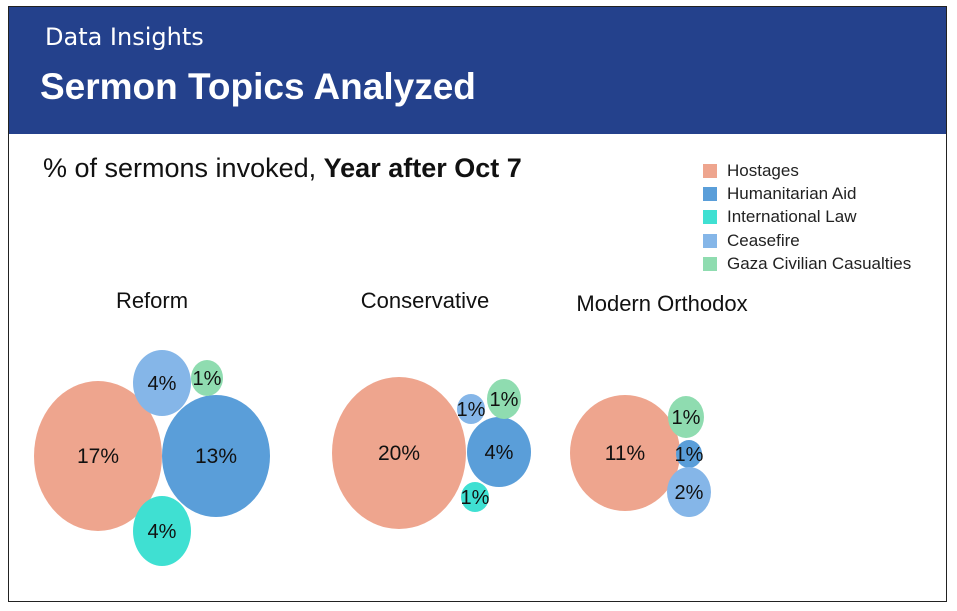 The image size is (957, 611). I want to click on legend-item: Ceasefire, so click(807, 240).